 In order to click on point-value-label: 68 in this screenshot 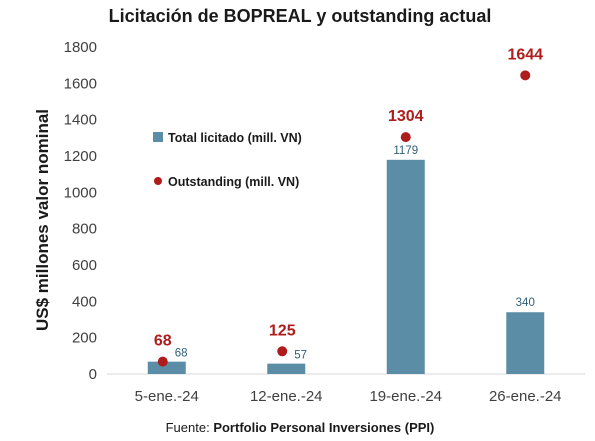, I will do `click(163, 341)`.